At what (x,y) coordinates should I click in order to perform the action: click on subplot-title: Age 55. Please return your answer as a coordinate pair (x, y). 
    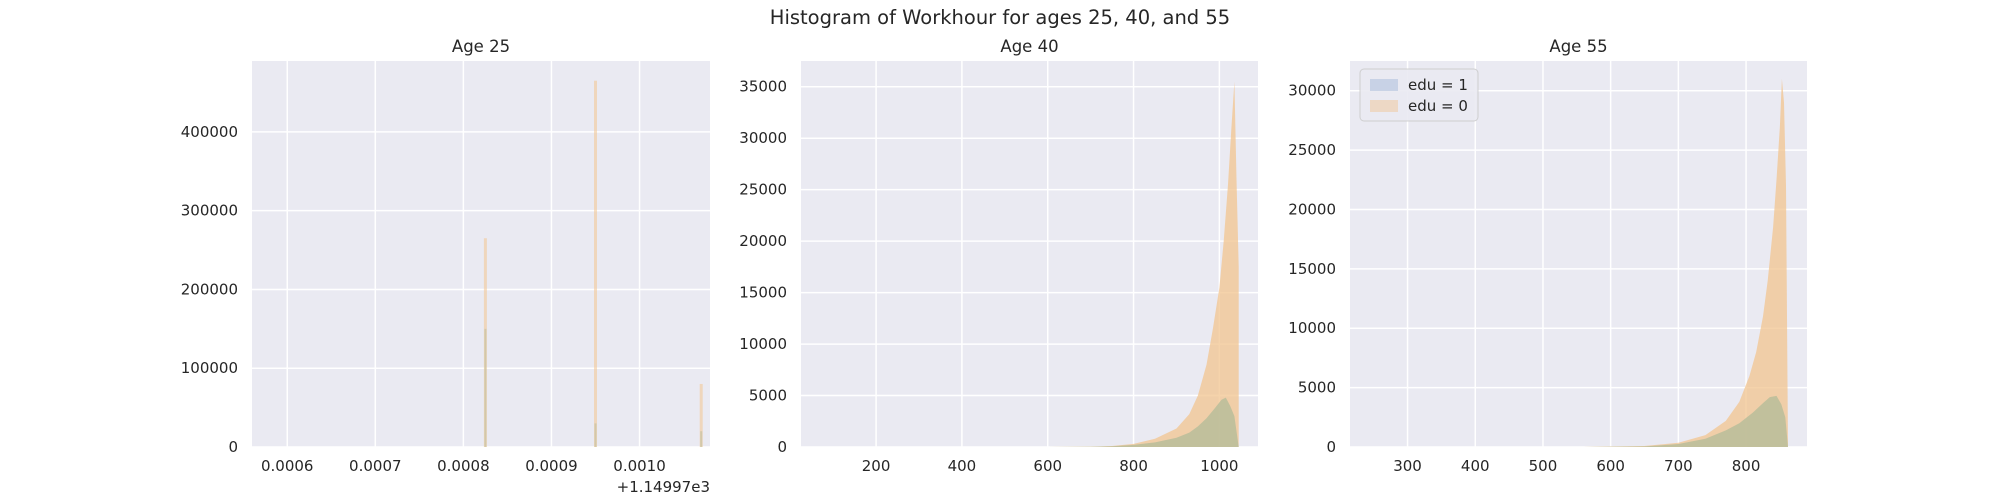
    Looking at the image, I should click on (1578, 46).